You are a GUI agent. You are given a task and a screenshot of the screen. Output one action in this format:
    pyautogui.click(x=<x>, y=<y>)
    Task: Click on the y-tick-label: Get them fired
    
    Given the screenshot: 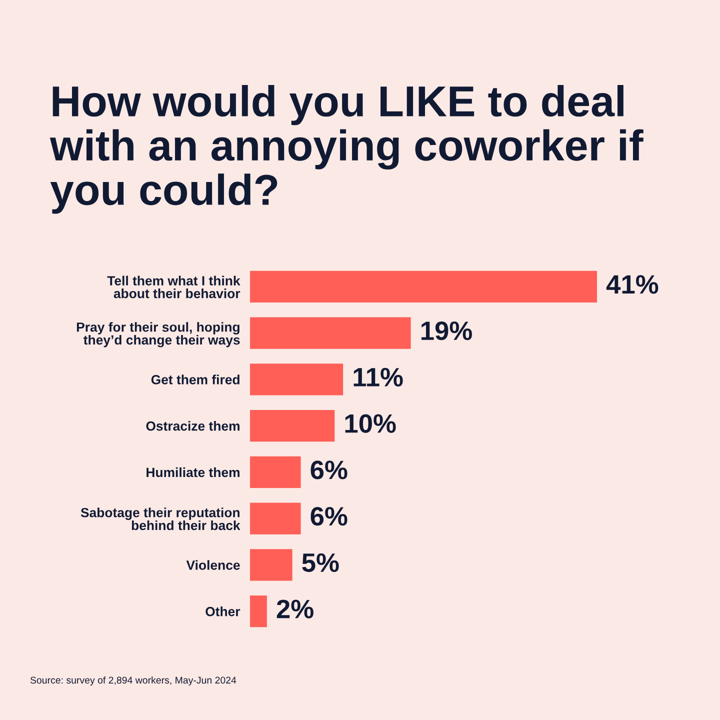 What is the action you would take?
    pyautogui.click(x=195, y=379)
    